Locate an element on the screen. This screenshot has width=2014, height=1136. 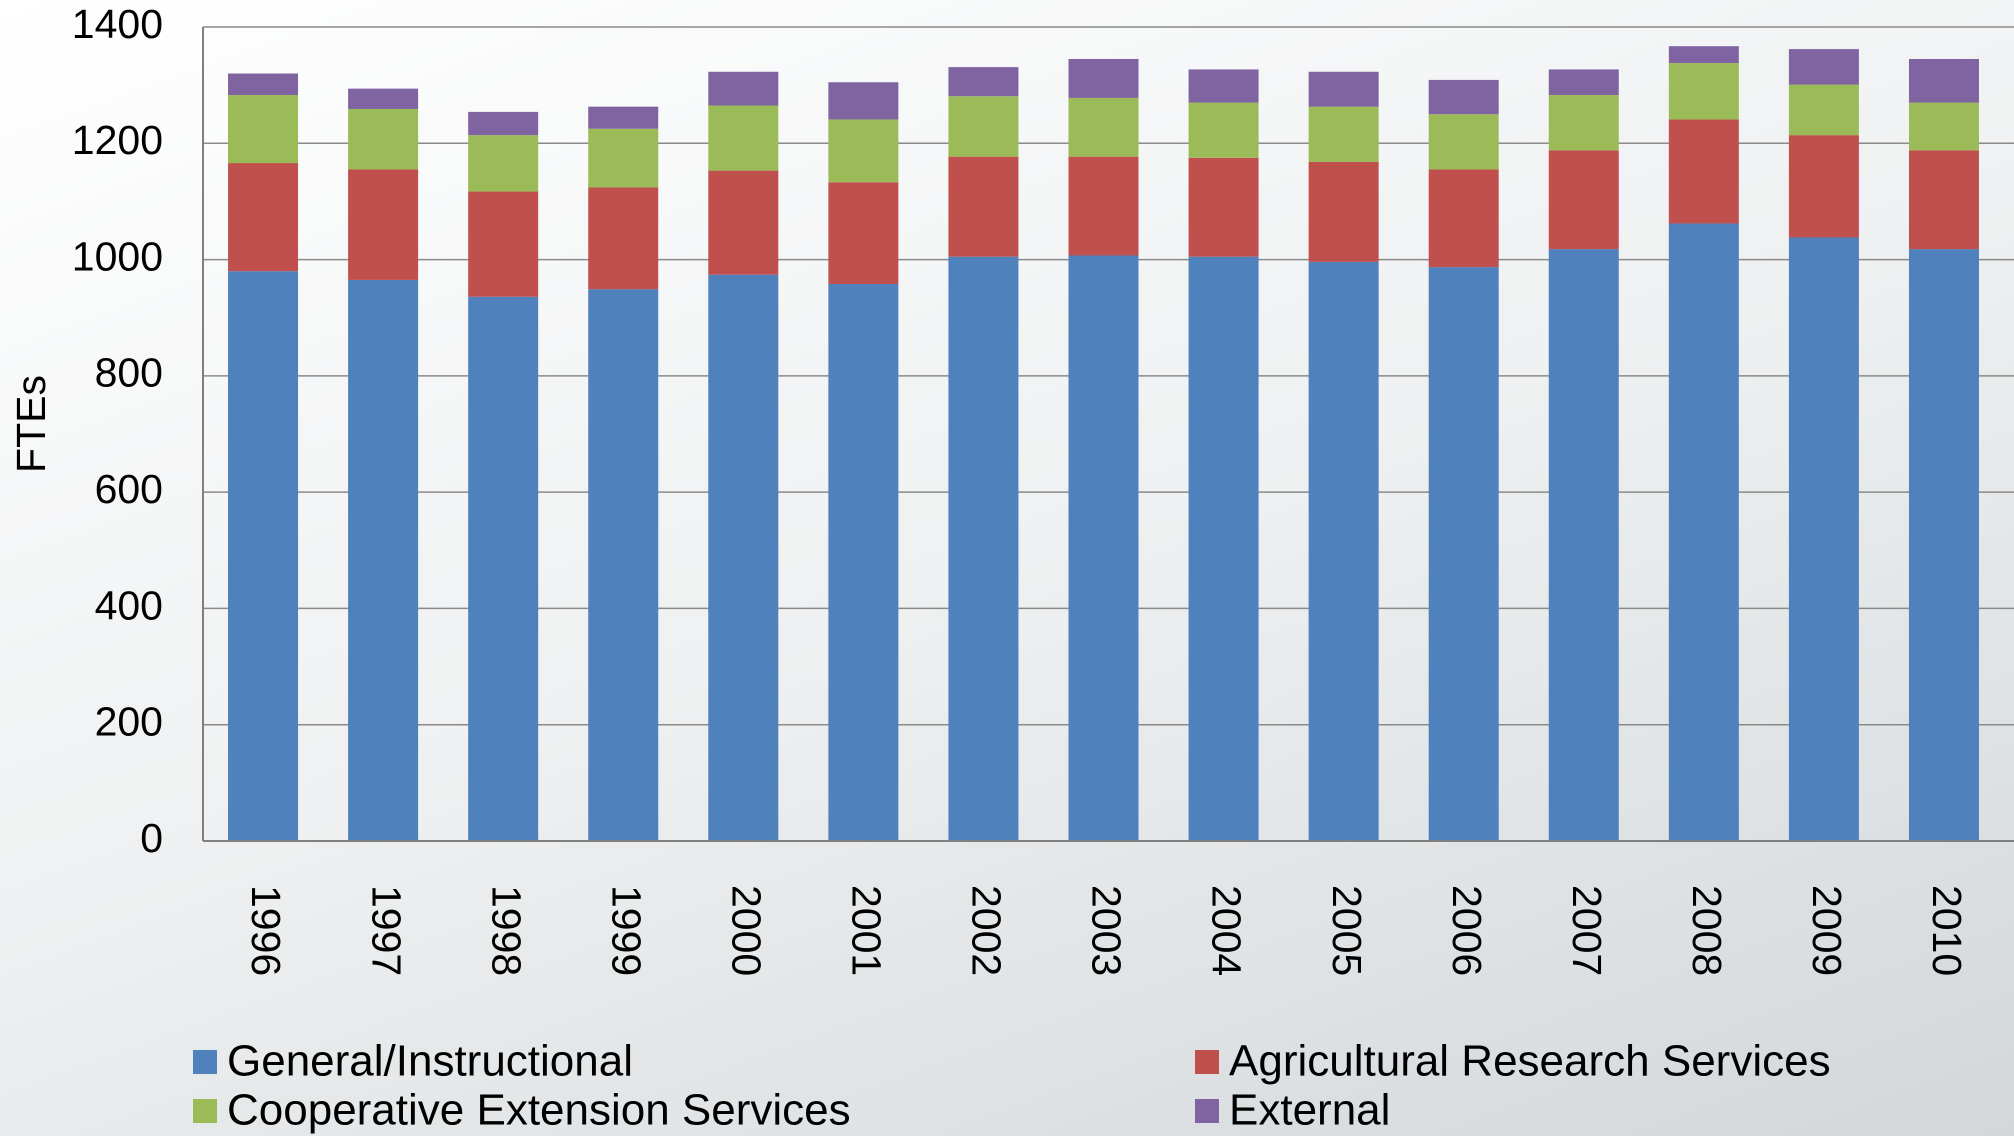
x-tick-label: 2003 is located at coordinates (1107, 930).